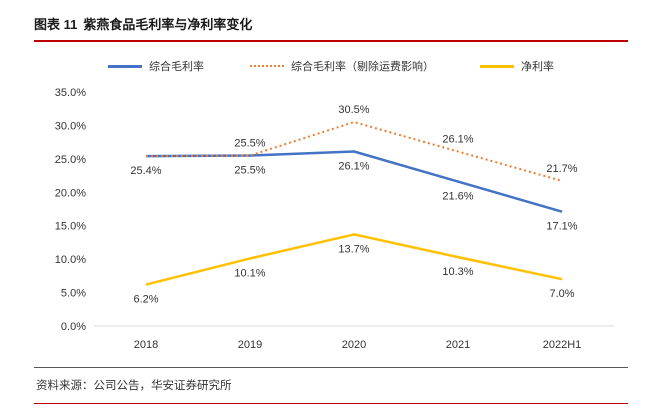 This screenshot has width=662, height=410. Describe the element at coordinates (362, 67) in the screenshot. I see `legend-label: 综合毛利率（剔除运费影响）` at that location.